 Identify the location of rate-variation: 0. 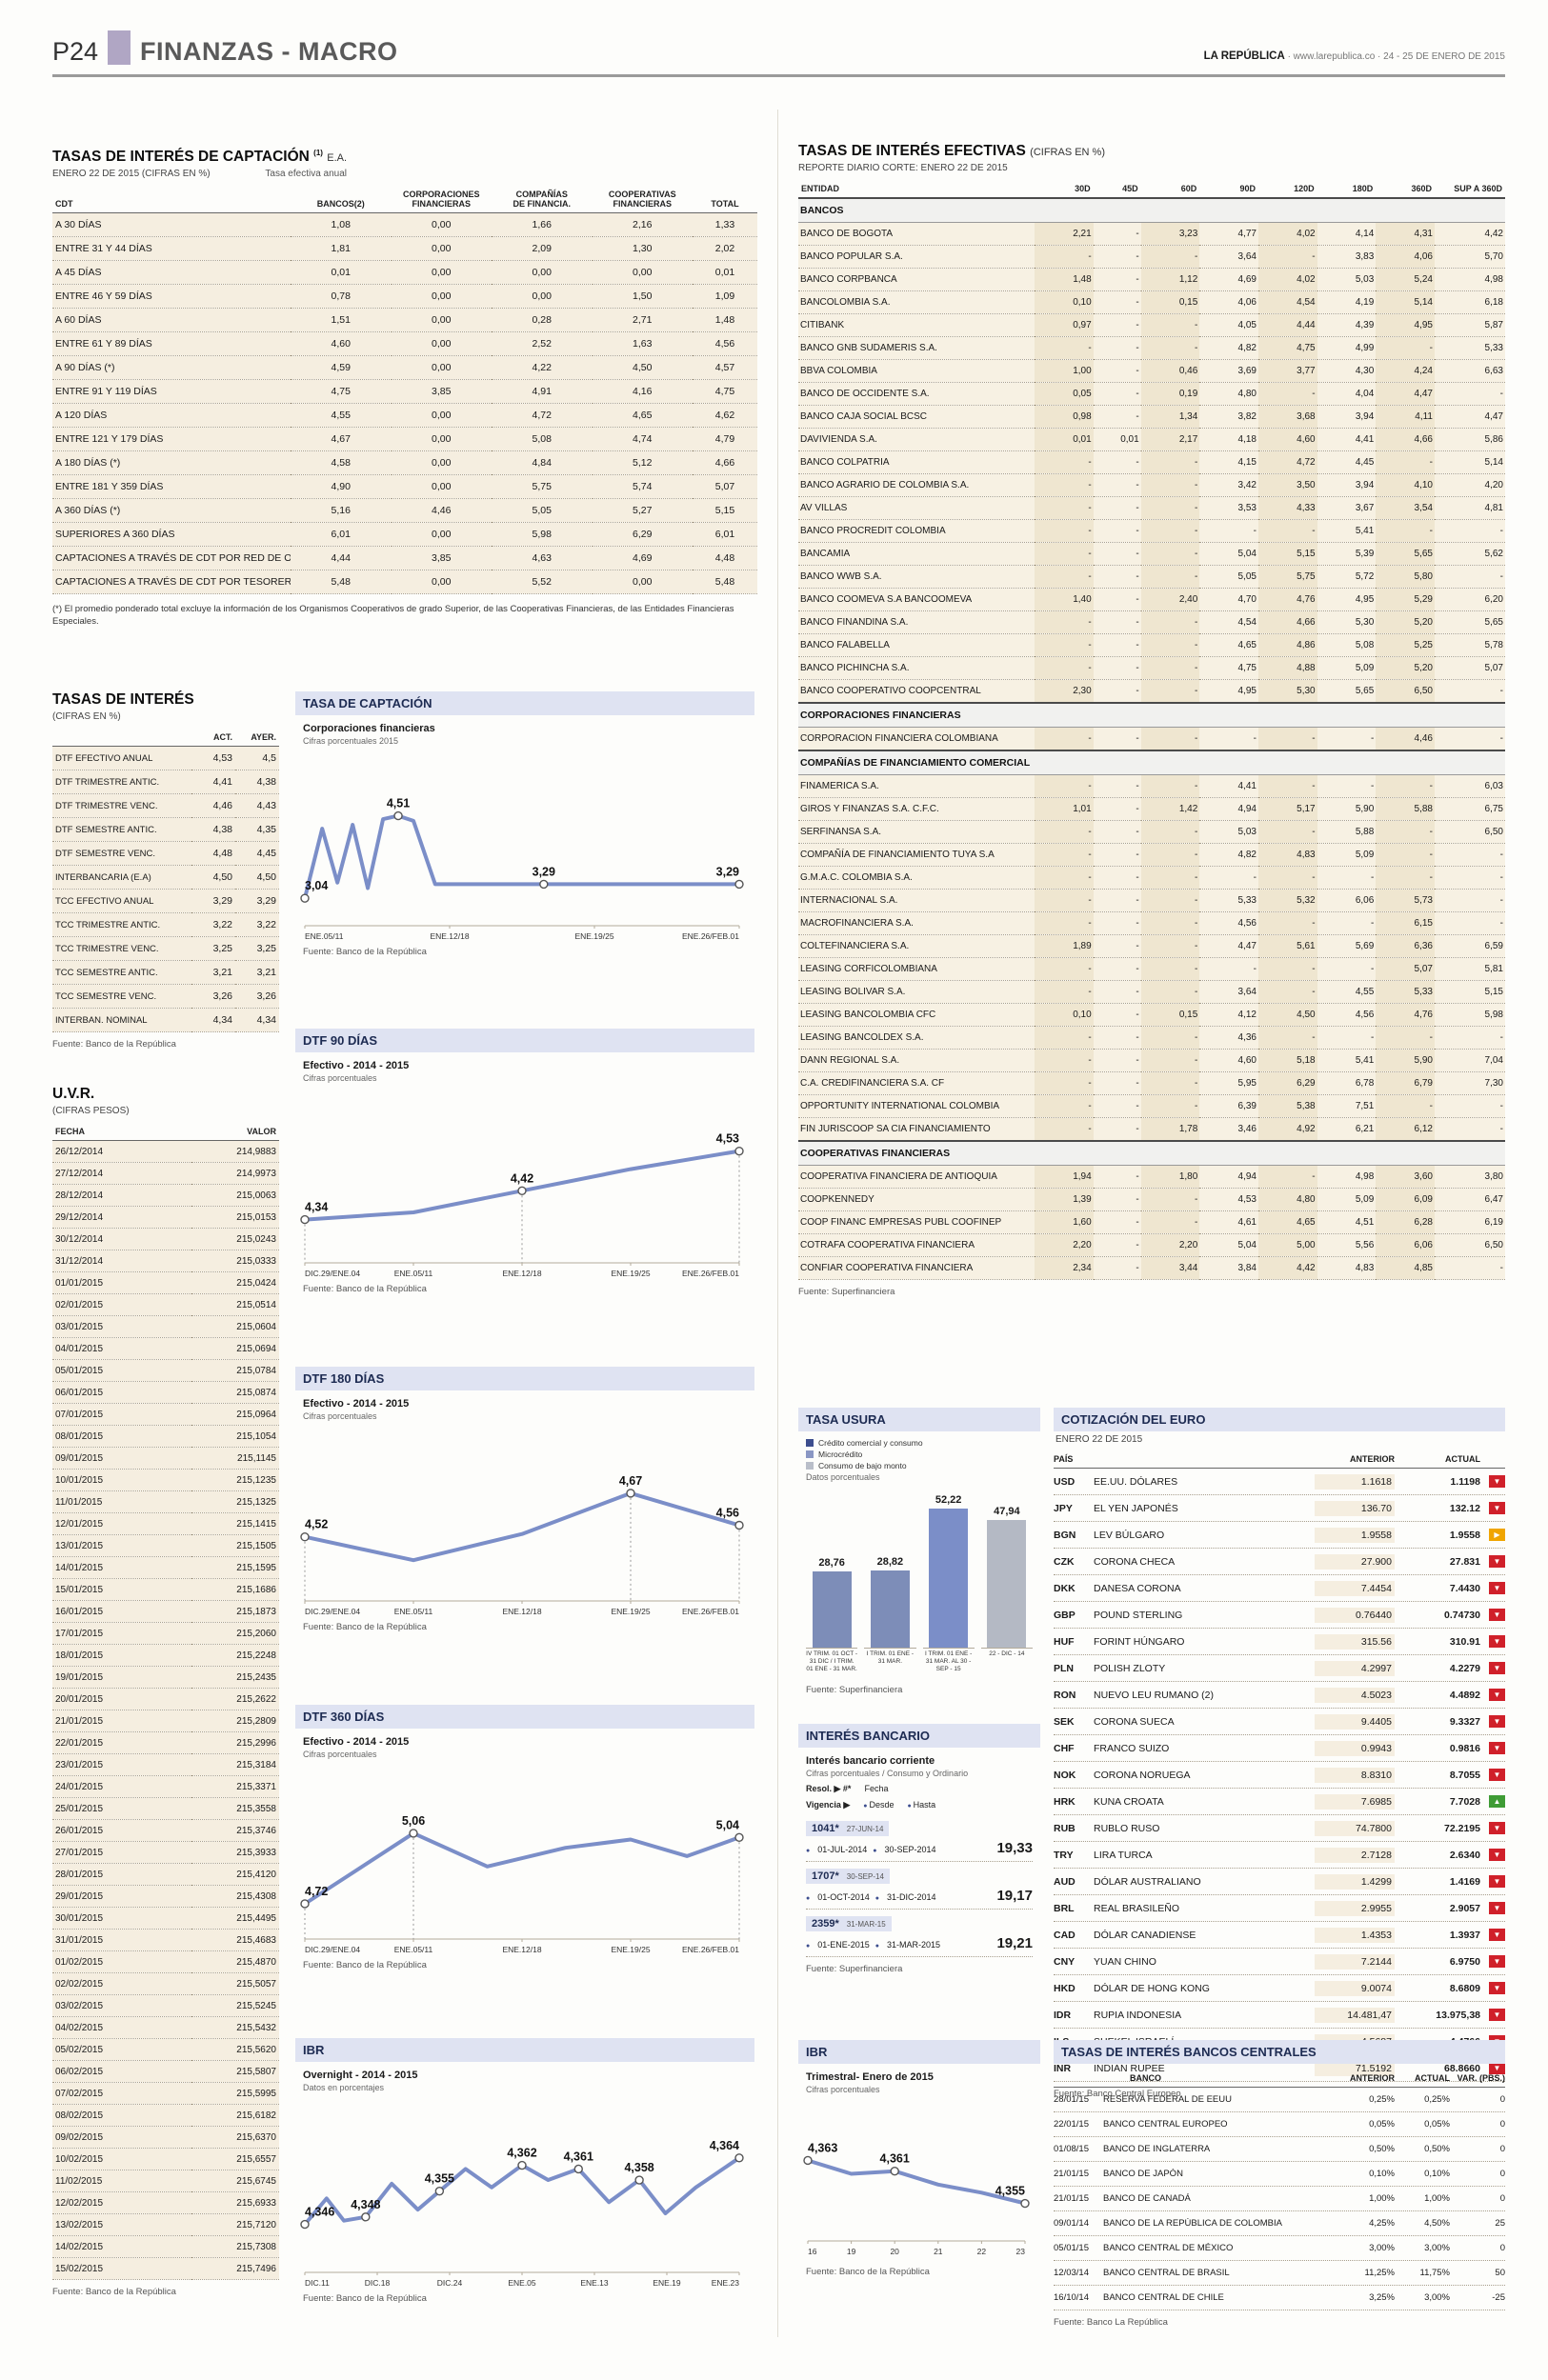
(1502, 2174).